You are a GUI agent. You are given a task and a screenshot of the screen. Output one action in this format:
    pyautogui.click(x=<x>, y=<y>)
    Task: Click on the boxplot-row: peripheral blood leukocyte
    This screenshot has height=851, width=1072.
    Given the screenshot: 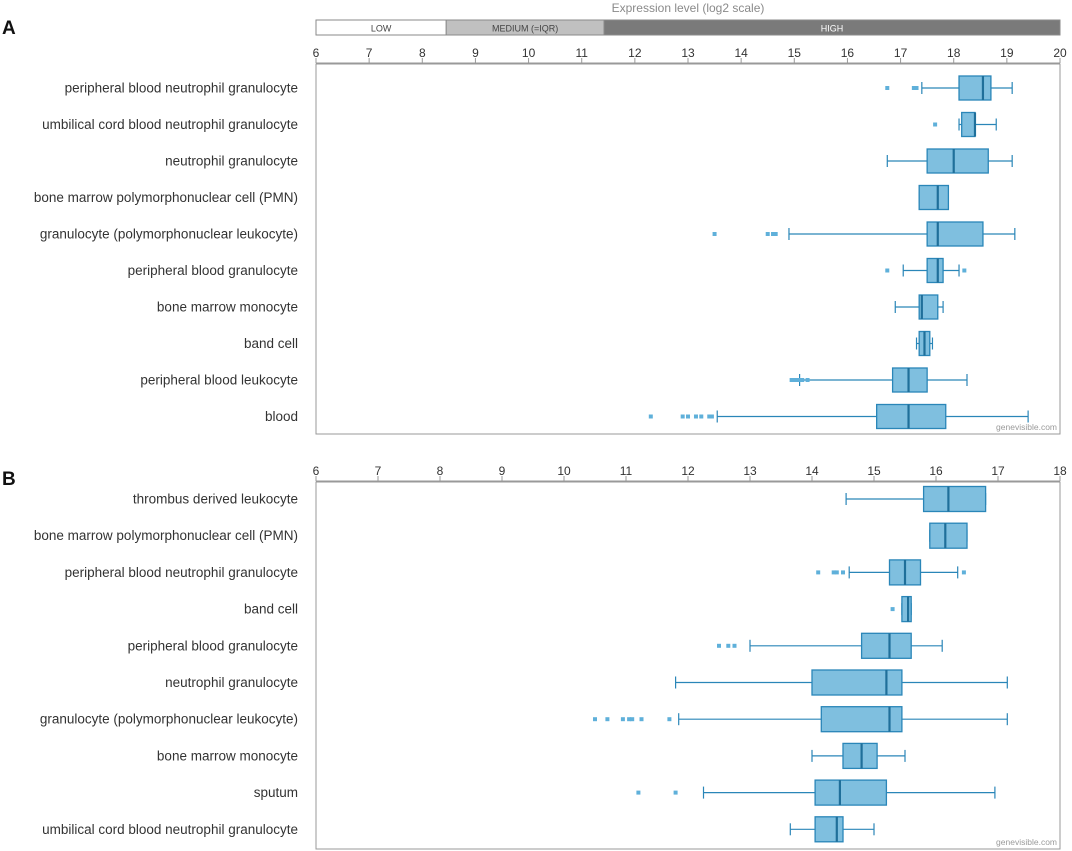 What is the action you would take?
    pyautogui.click(x=554, y=380)
    